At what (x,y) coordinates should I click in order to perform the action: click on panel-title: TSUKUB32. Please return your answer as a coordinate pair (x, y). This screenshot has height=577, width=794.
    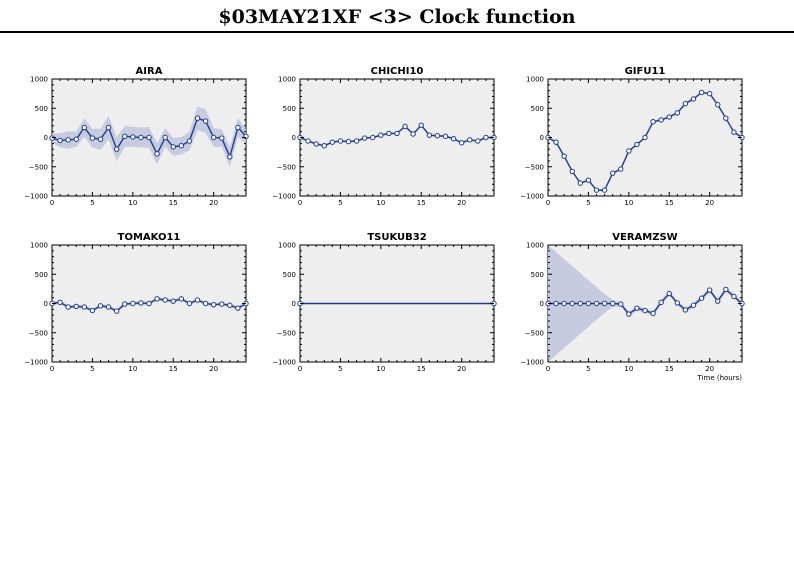
    Looking at the image, I should click on (396, 237).